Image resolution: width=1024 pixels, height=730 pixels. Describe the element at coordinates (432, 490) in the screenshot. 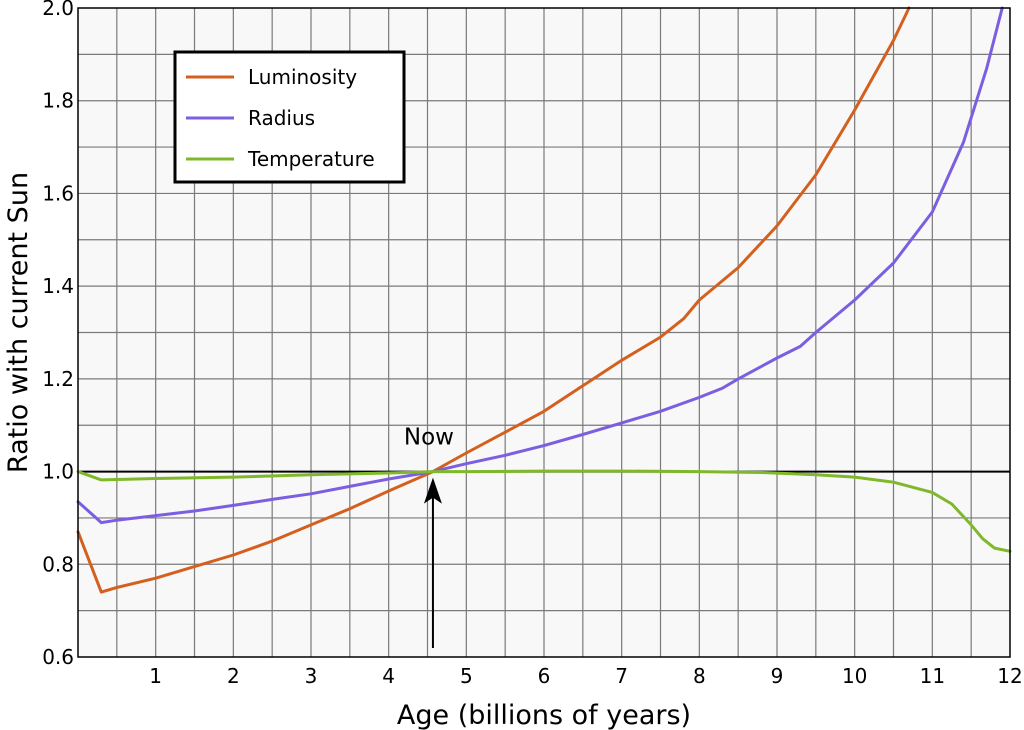

I see `now-arrow-head` at that location.